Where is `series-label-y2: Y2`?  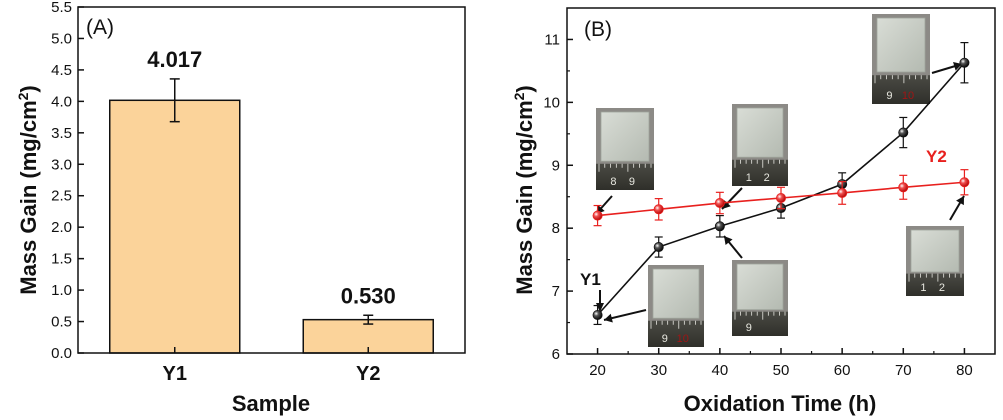 series-label-y2: Y2 is located at coordinates (936, 156).